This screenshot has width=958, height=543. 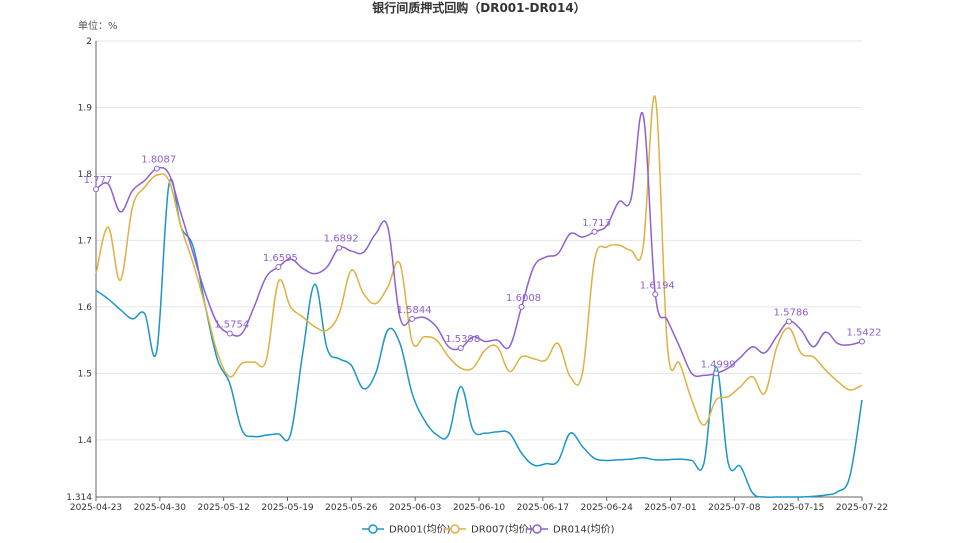 I want to click on y-tick-label: 2, so click(x=89, y=42).